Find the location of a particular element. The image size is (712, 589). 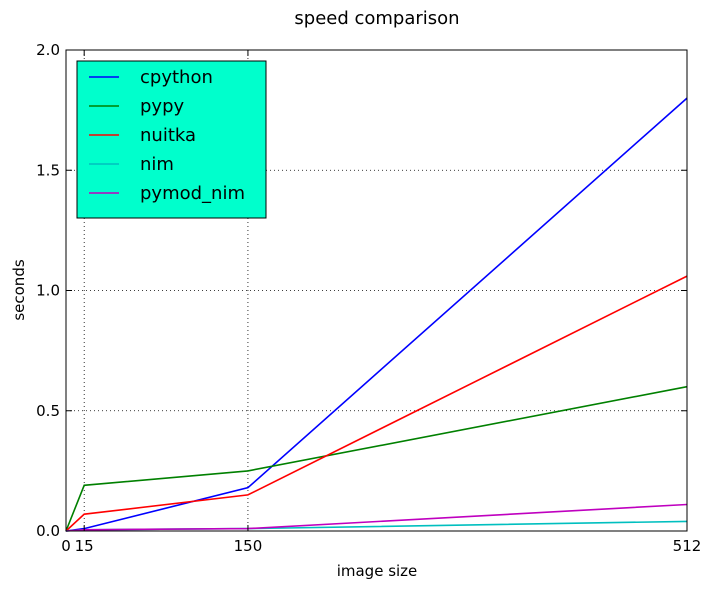

chart-title: speed comparison is located at coordinates (376, 18).